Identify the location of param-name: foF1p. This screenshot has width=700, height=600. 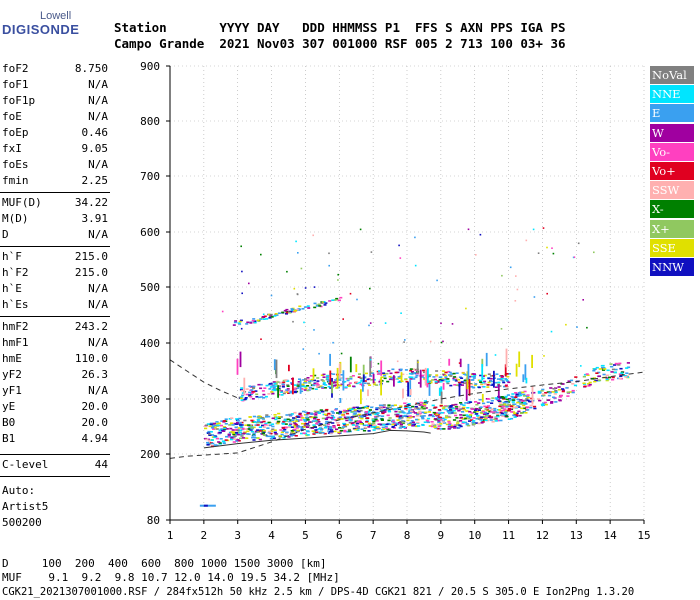
(19, 100).